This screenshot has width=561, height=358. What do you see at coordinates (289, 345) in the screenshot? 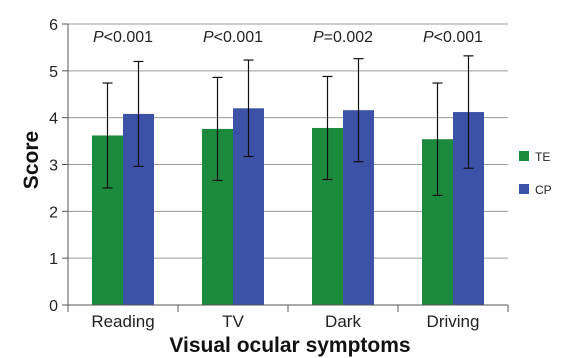
I see `x-axis-title: Visual ocular symptoms` at bounding box center [289, 345].